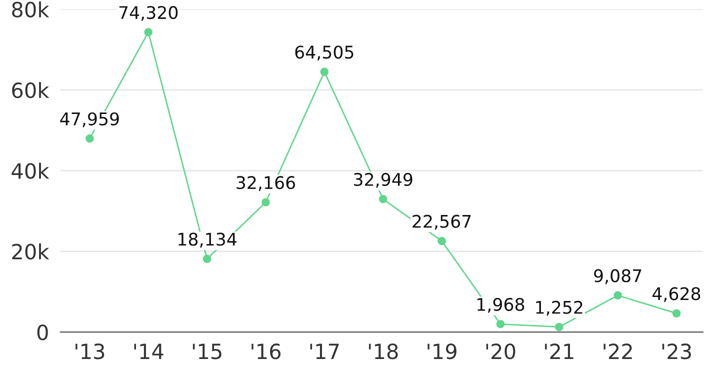  What do you see at coordinates (207, 240) in the screenshot?
I see `data-label: 18,134` at bounding box center [207, 240].